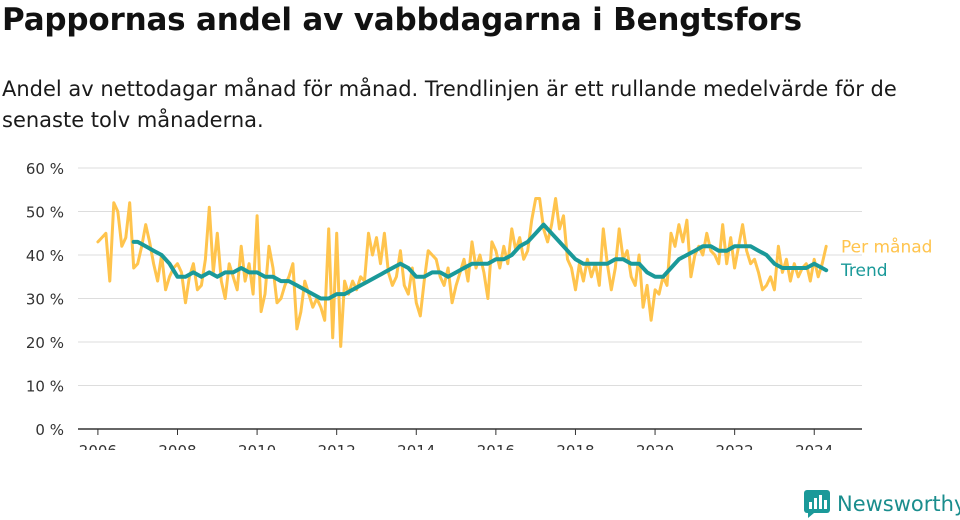  I want to click on x-tick-label: 2014, so click(416, 446).